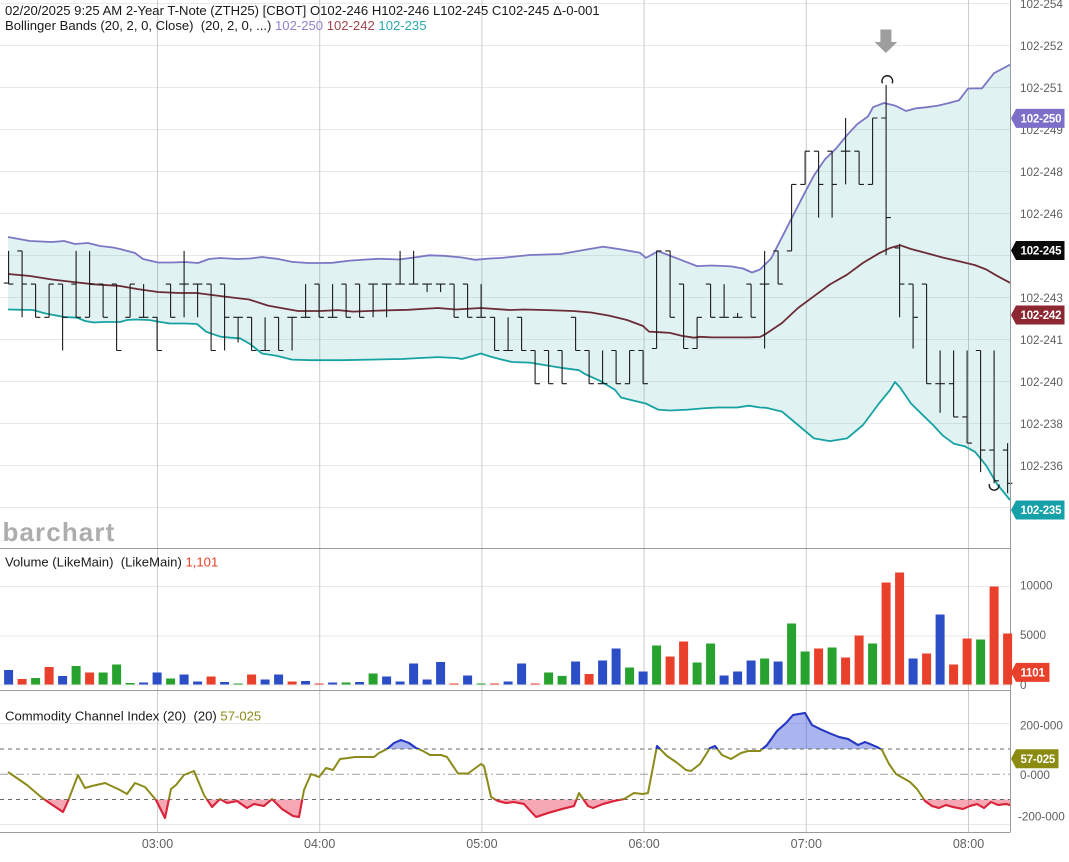 The height and width of the screenshot is (862, 1069). I want to click on svg-text: 5000, so click(1033, 635).